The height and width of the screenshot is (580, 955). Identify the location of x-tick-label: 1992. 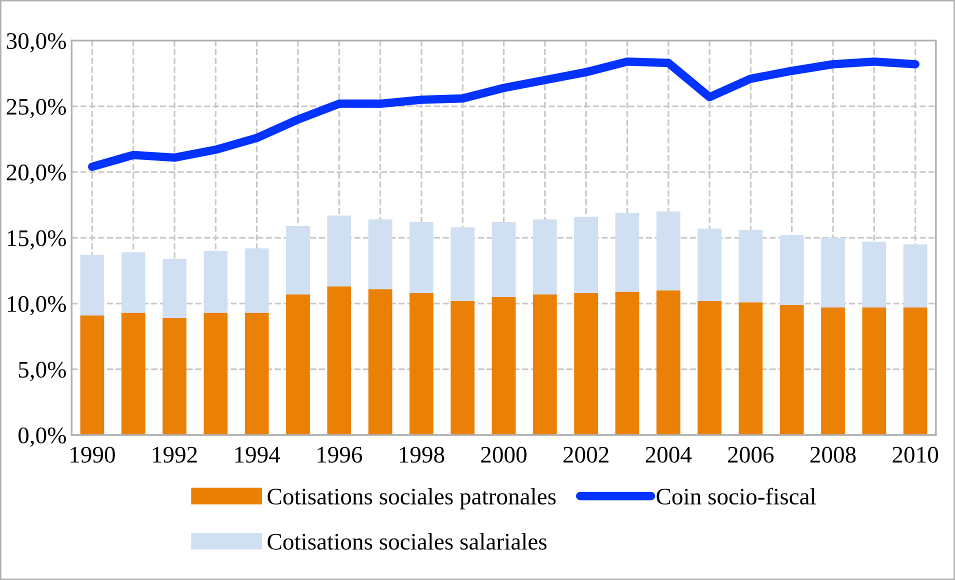
(174, 454).